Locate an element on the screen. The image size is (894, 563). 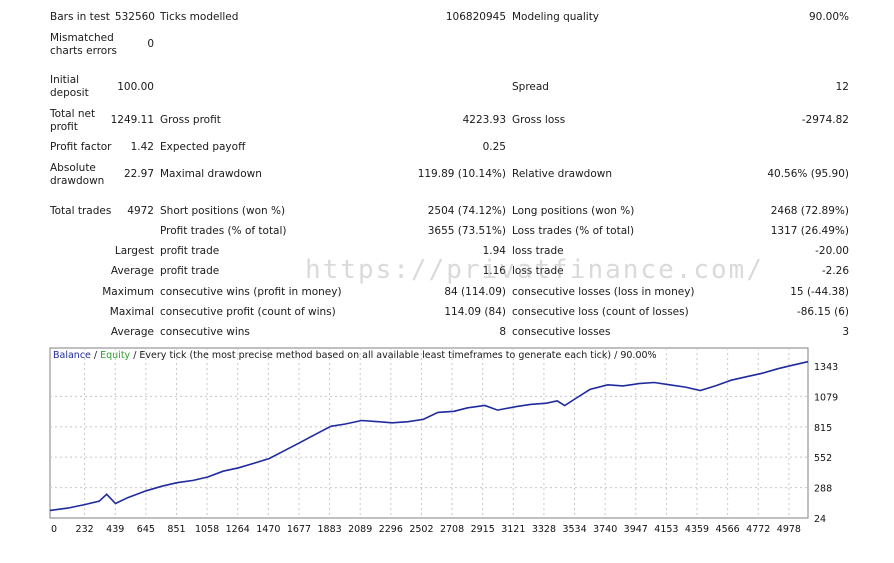
relative-drawdown-value: 40.56% (95.90) is located at coordinates (808, 174).